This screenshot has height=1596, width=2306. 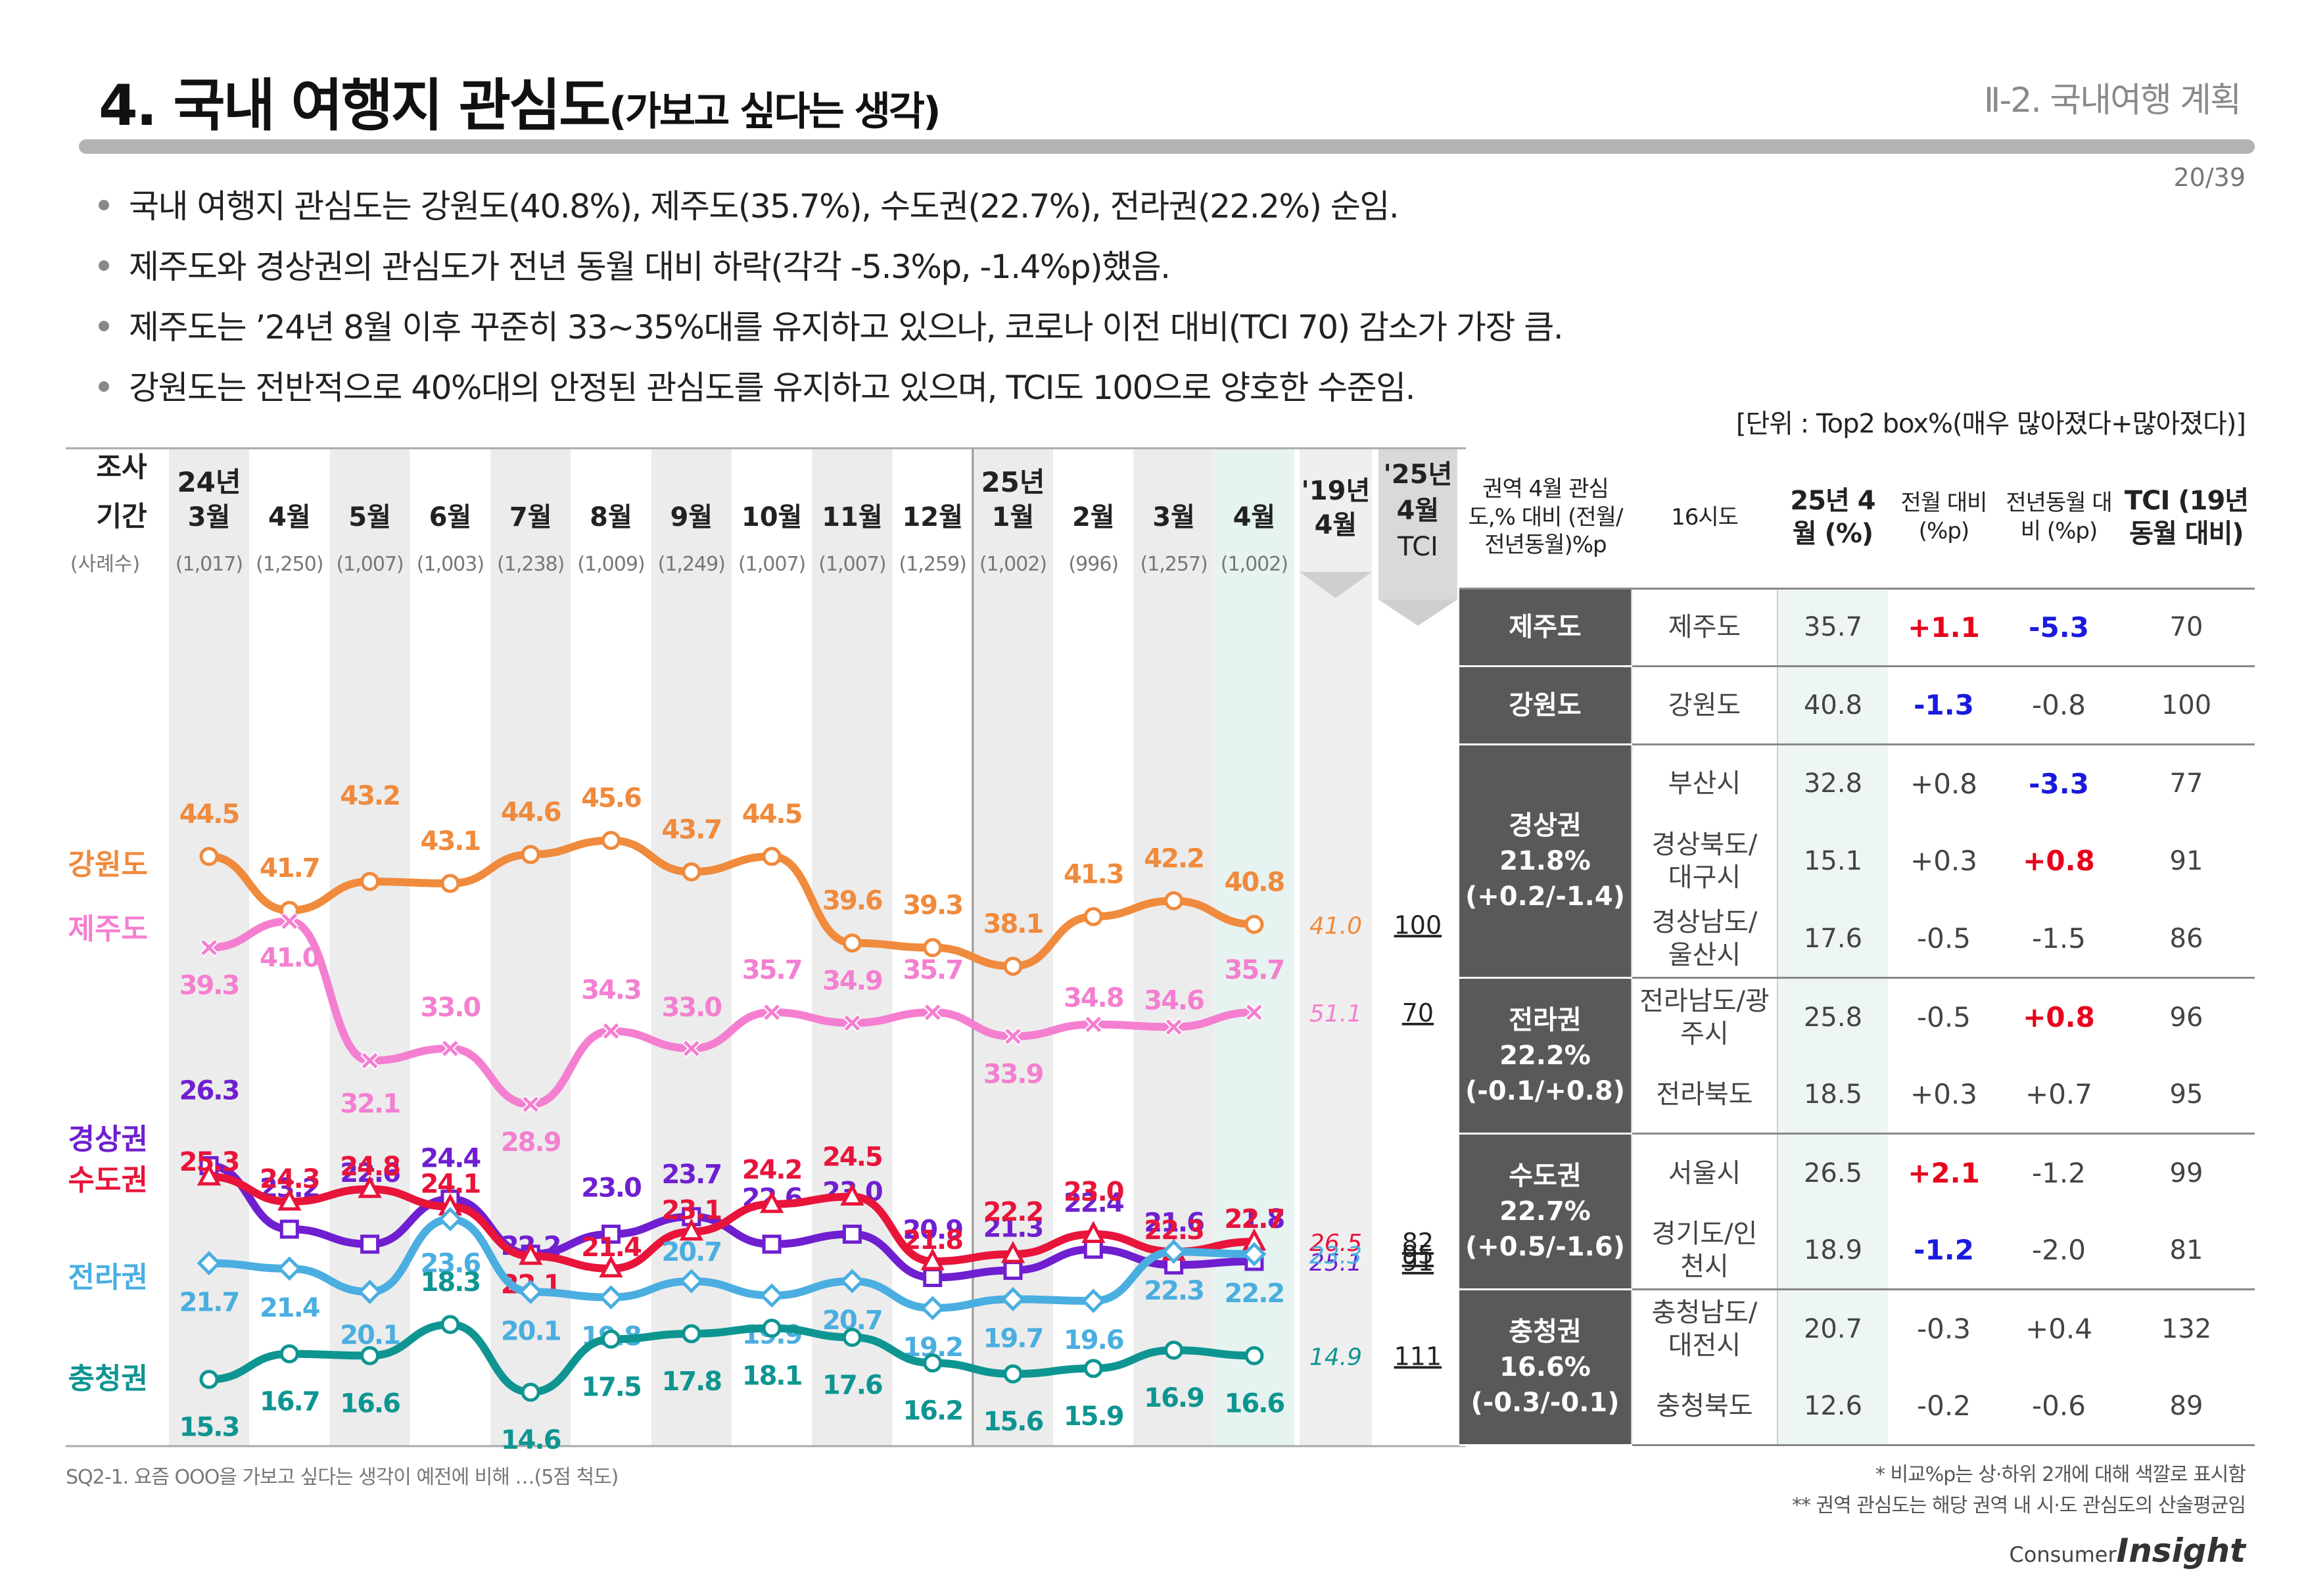 What do you see at coordinates (775, 112) in the screenshot?
I see `title-sub: (가보고 싶다는 생각)` at bounding box center [775, 112].